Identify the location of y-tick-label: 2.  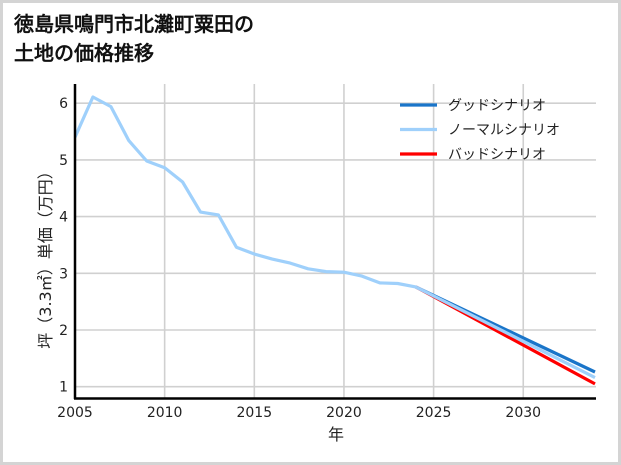
(63, 331).